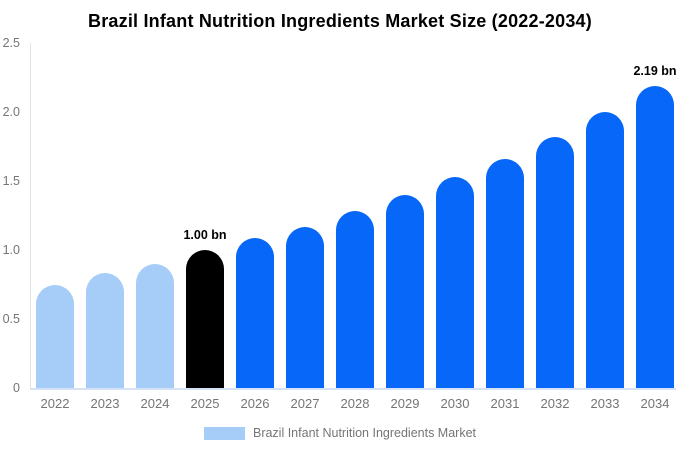 The image size is (680, 450). Describe the element at coordinates (605, 403) in the screenshot. I see `x-axis-label-2033: 2033` at that location.